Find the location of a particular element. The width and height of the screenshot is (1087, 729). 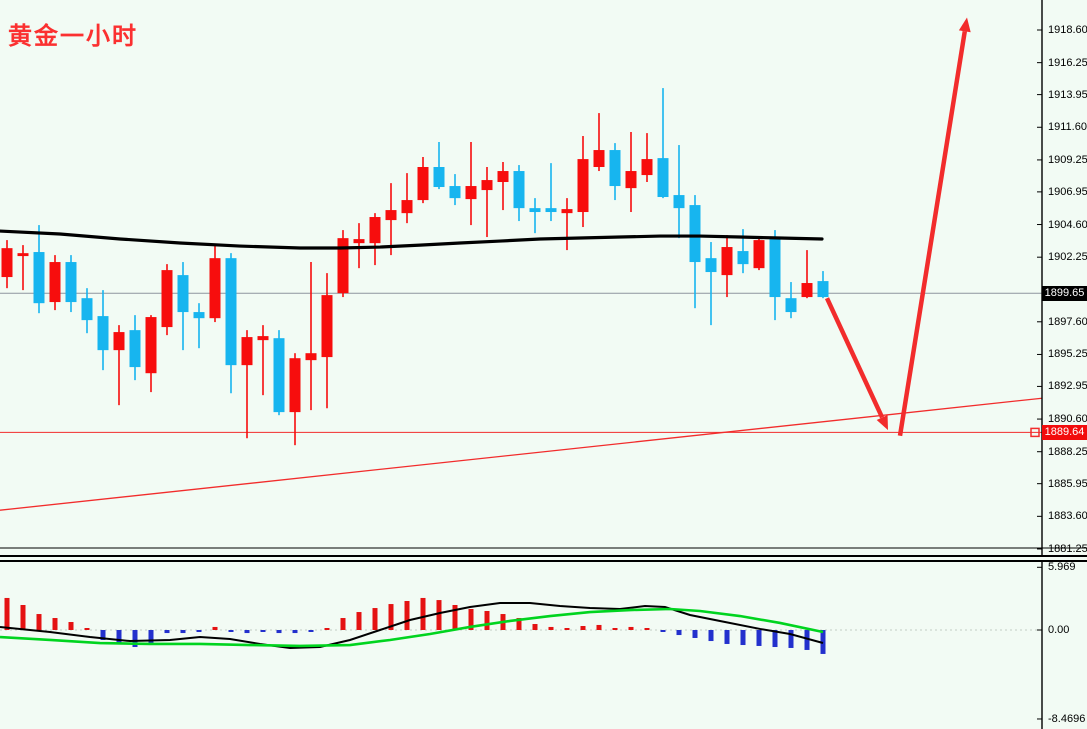

macd-slow-line is located at coordinates (412, 627).